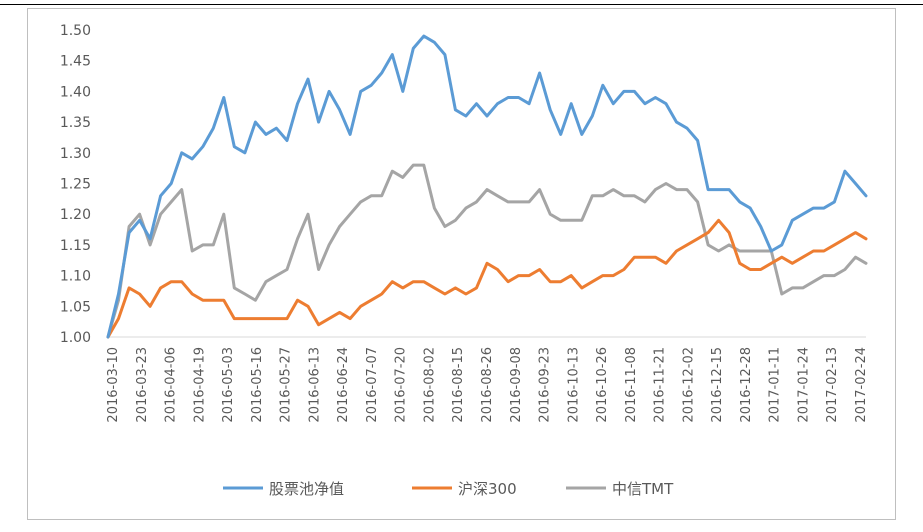 This screenshot has width=923, height=532. Describe the element at coordinates (861, 385) in the screenshot. I see `x-tick-label: 2017-02-24` at that location.